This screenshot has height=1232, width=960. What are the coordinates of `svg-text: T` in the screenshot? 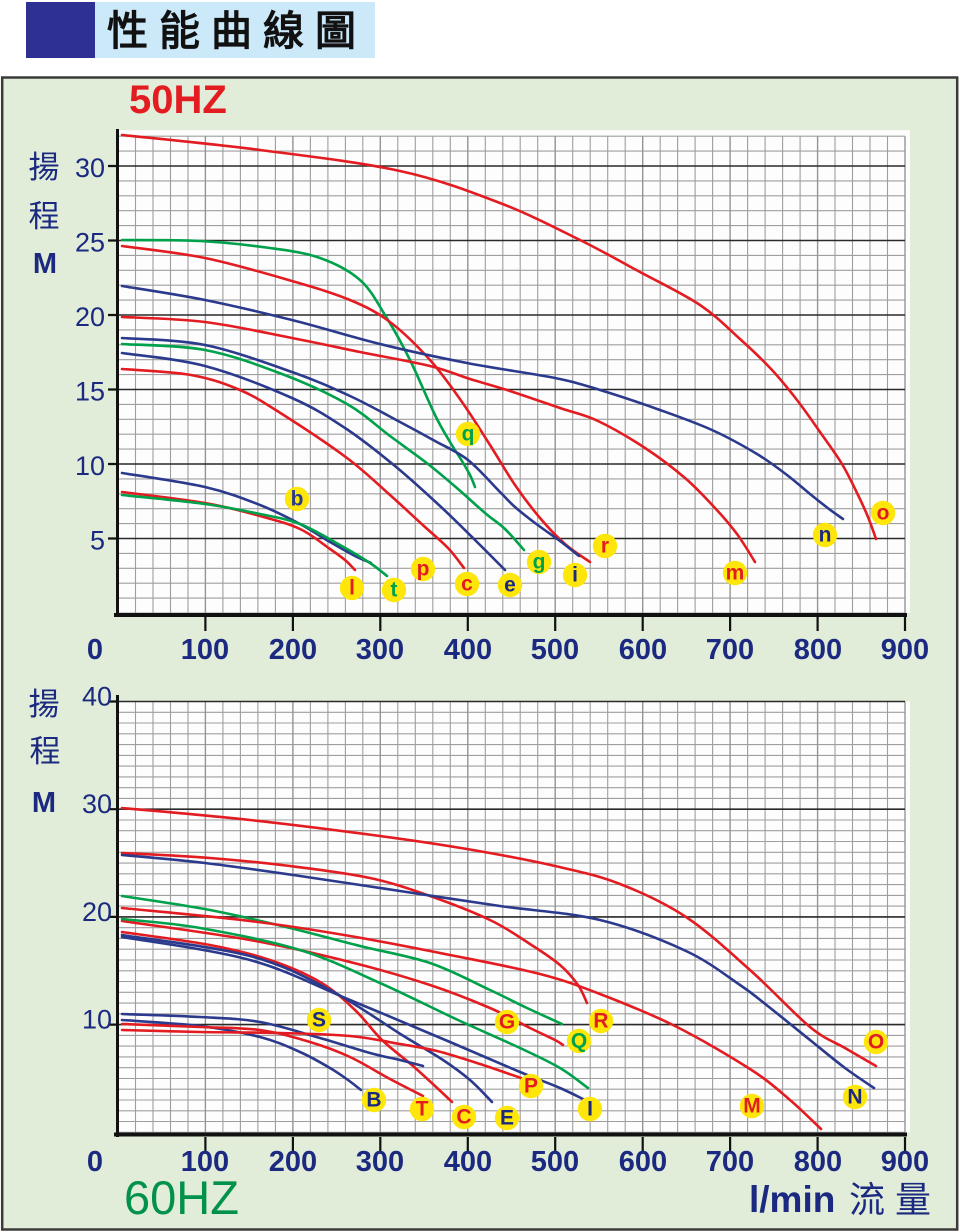 It's located at (422, 1109).